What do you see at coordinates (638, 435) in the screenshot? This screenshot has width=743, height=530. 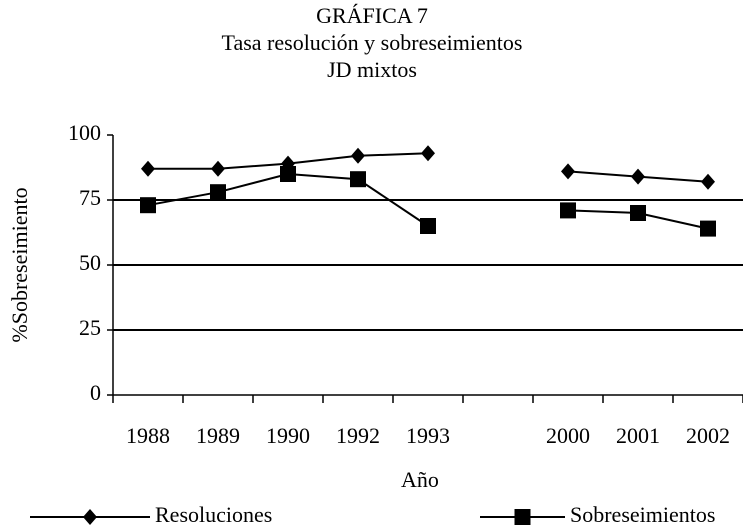 I see `x-tick-label: 2001` at bounding box center [638, 435].